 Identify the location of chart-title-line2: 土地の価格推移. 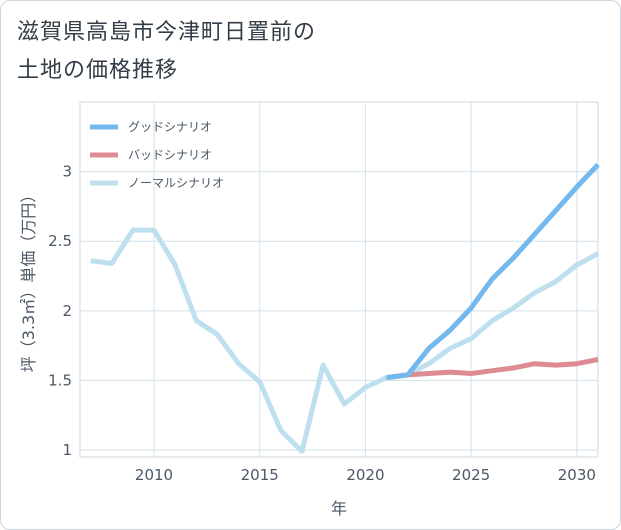
(98, 70).